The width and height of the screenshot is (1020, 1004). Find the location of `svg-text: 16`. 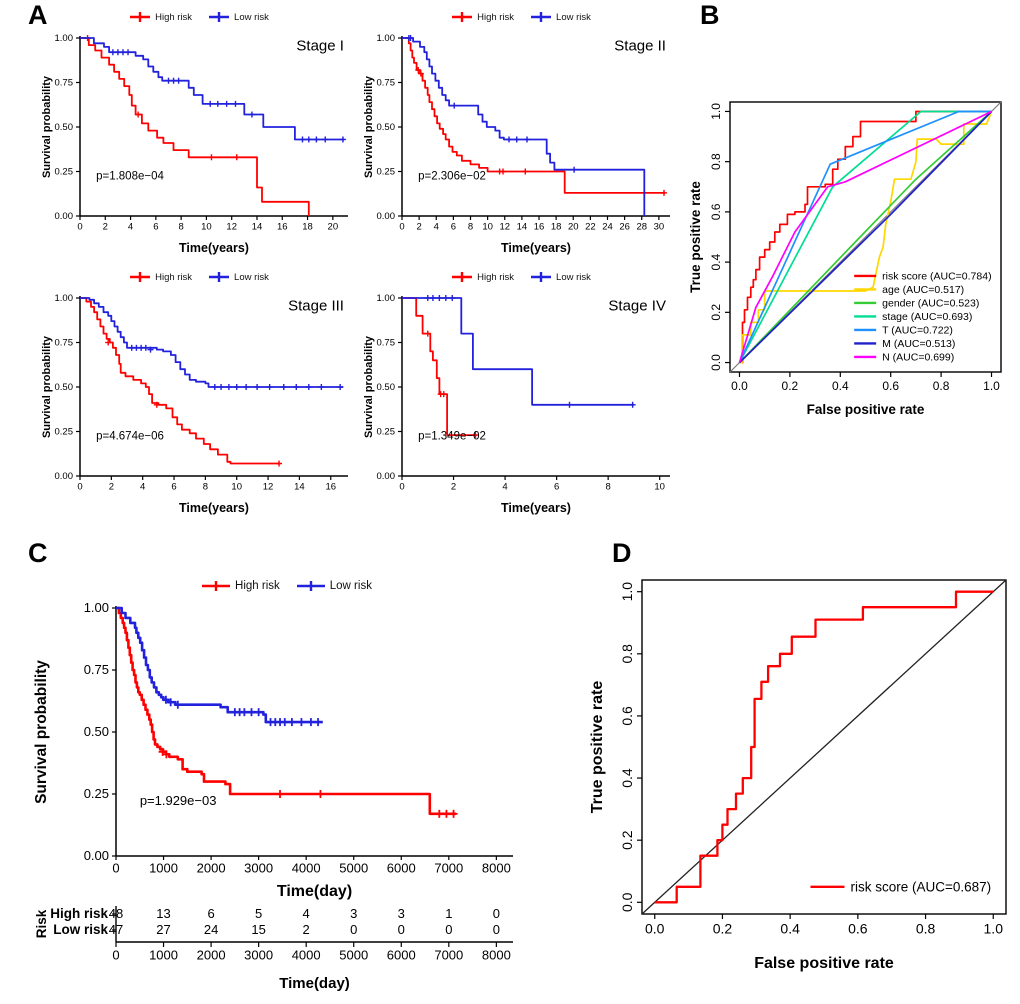

svg-text: 16 is located at coordinates (282, 226).